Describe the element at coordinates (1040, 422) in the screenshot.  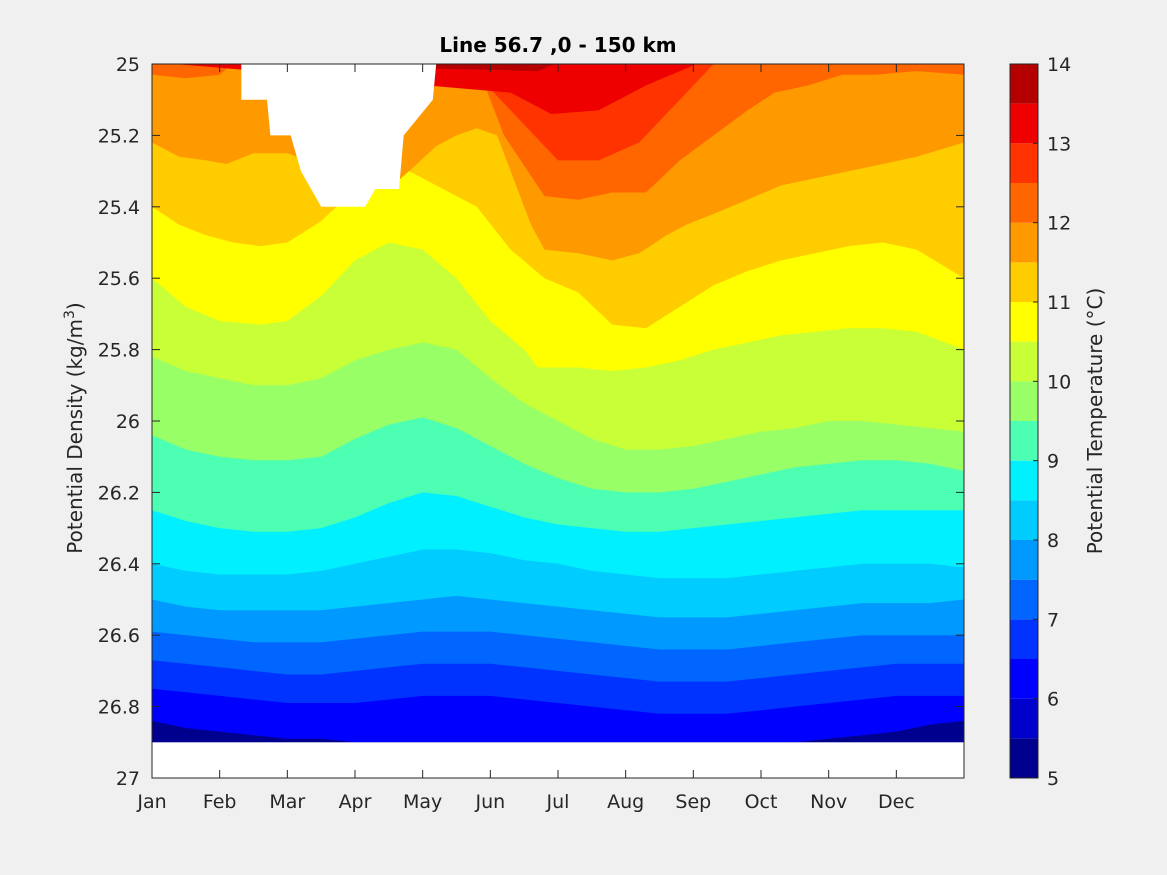
I see `colorbar: 5 6 7 8 9 10 11 12 13 14` at that location.